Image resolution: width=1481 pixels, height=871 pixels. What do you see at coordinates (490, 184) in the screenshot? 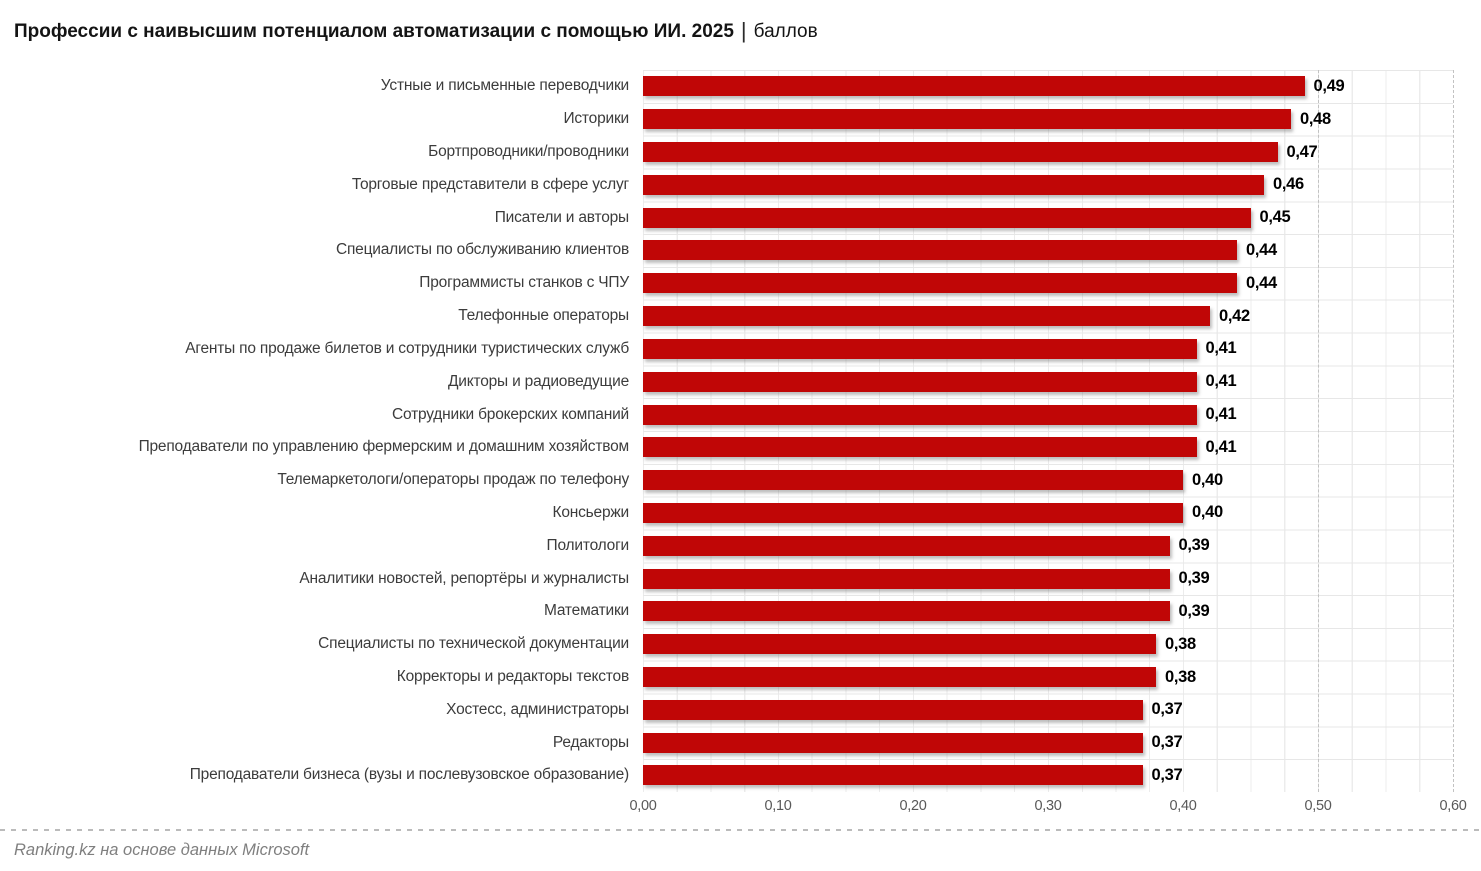
I see `category-label: Торговые представители в сфере услуг` at bounding box center [490, 184].